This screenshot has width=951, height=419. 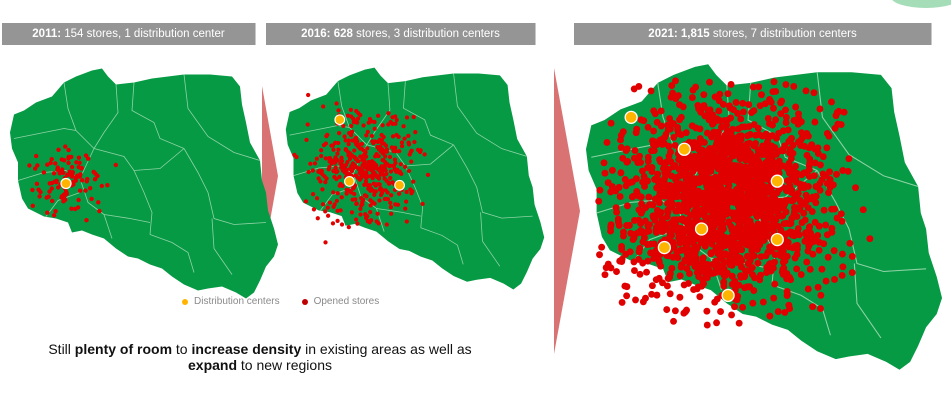 What do you see at coordinates (246, 349) in the screenshot?
I see `caption-bold: increase density` at bounding box center [246, 349].